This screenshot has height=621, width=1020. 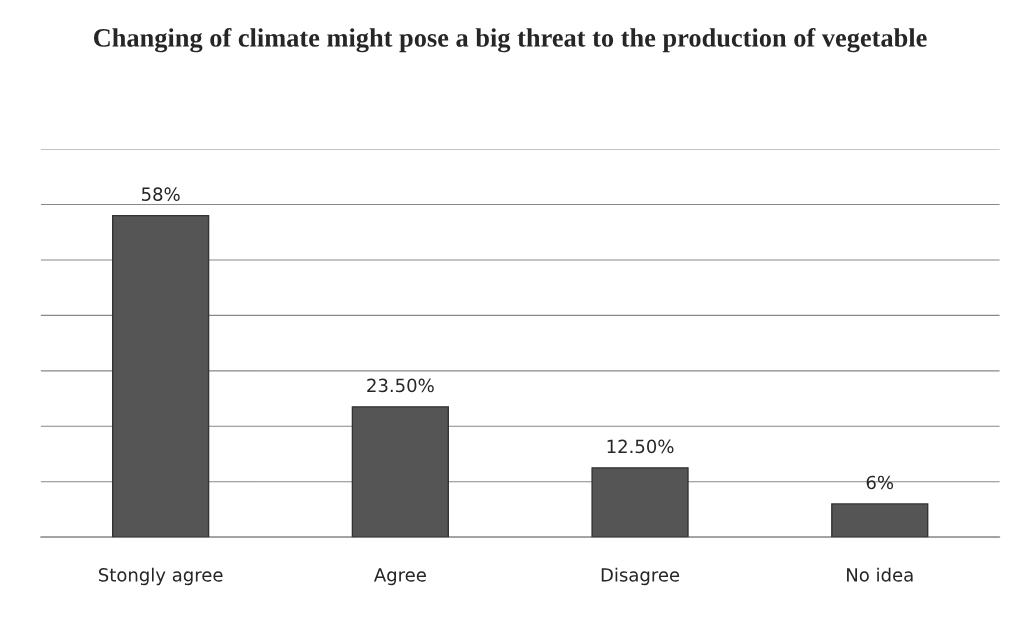 I want to click on x-tick-label: Agree, so click(x=399, y=577).